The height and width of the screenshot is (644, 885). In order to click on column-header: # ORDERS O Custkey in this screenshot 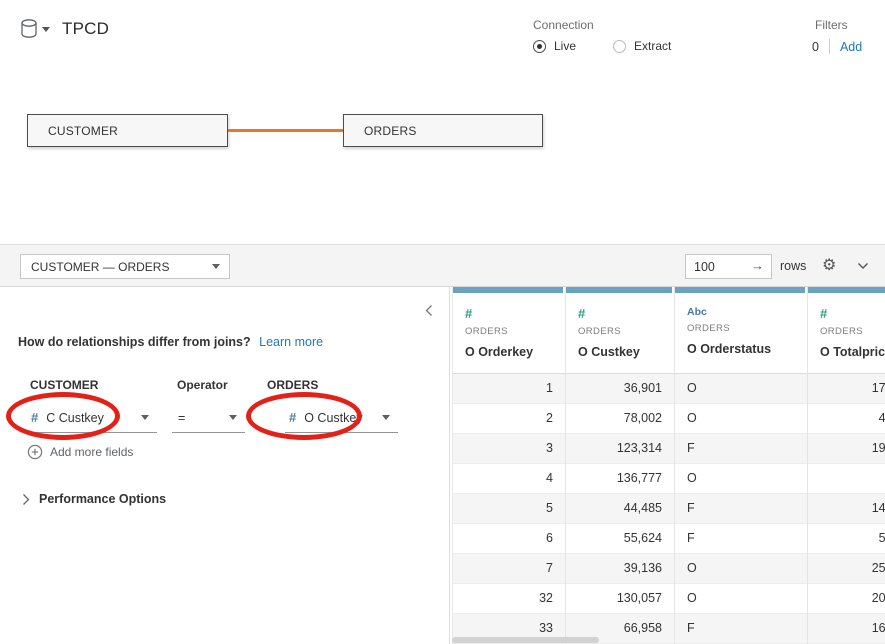, I will do `click(620, 333)`.